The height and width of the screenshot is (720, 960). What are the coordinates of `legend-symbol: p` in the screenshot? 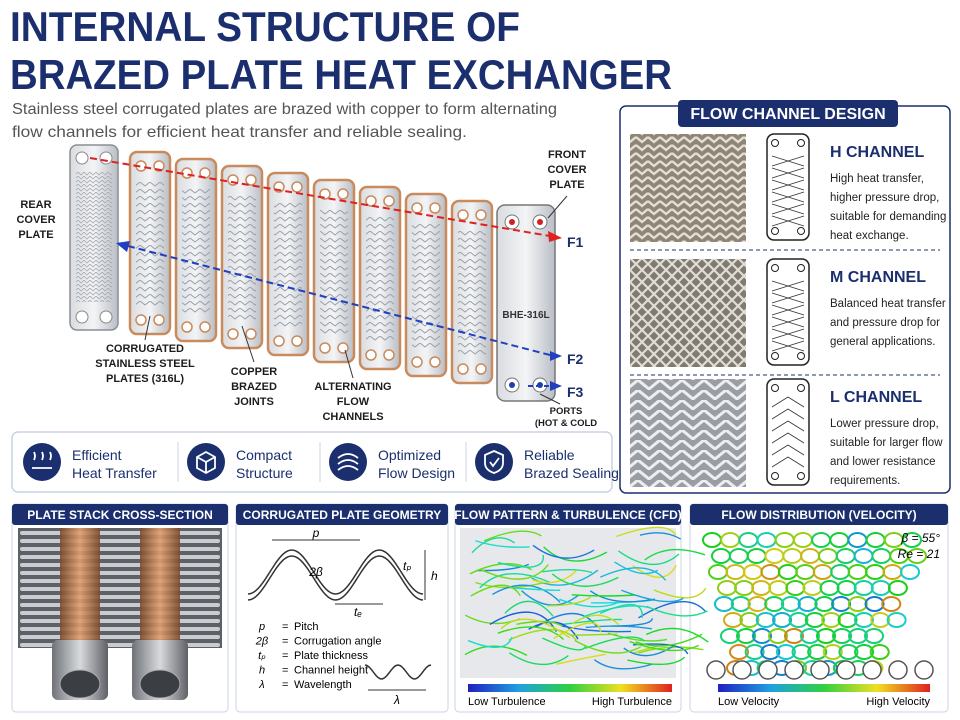 It's located at (261, 627).